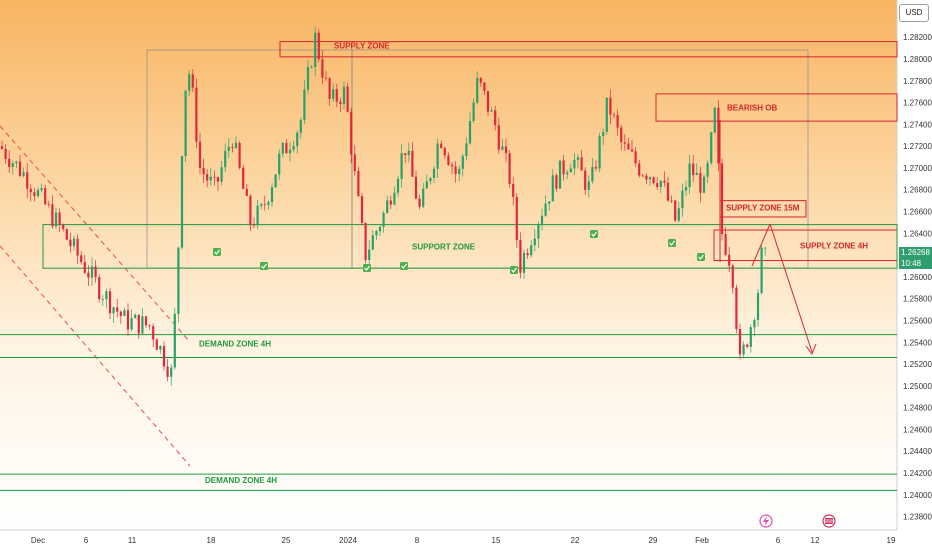 Image resolution: width=932 pixels, height=550 pixels. I want to click on lightning-event-icon, so click(766, 521).